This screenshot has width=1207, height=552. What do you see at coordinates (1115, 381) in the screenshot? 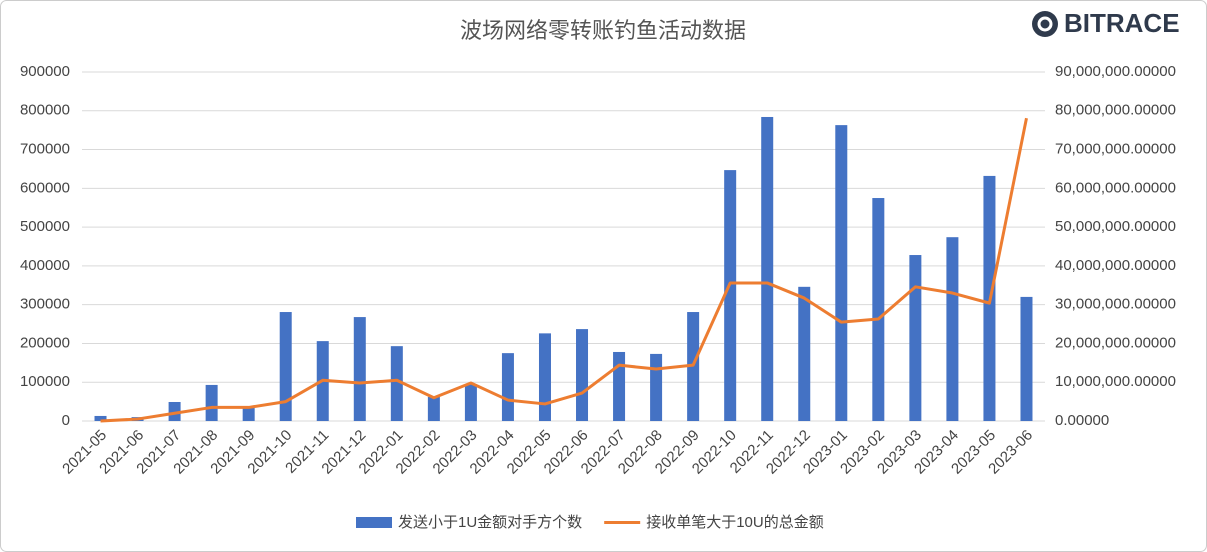
I see `y2-tick-label: 10,000,000.00000` at bounding box center [1115, 381].